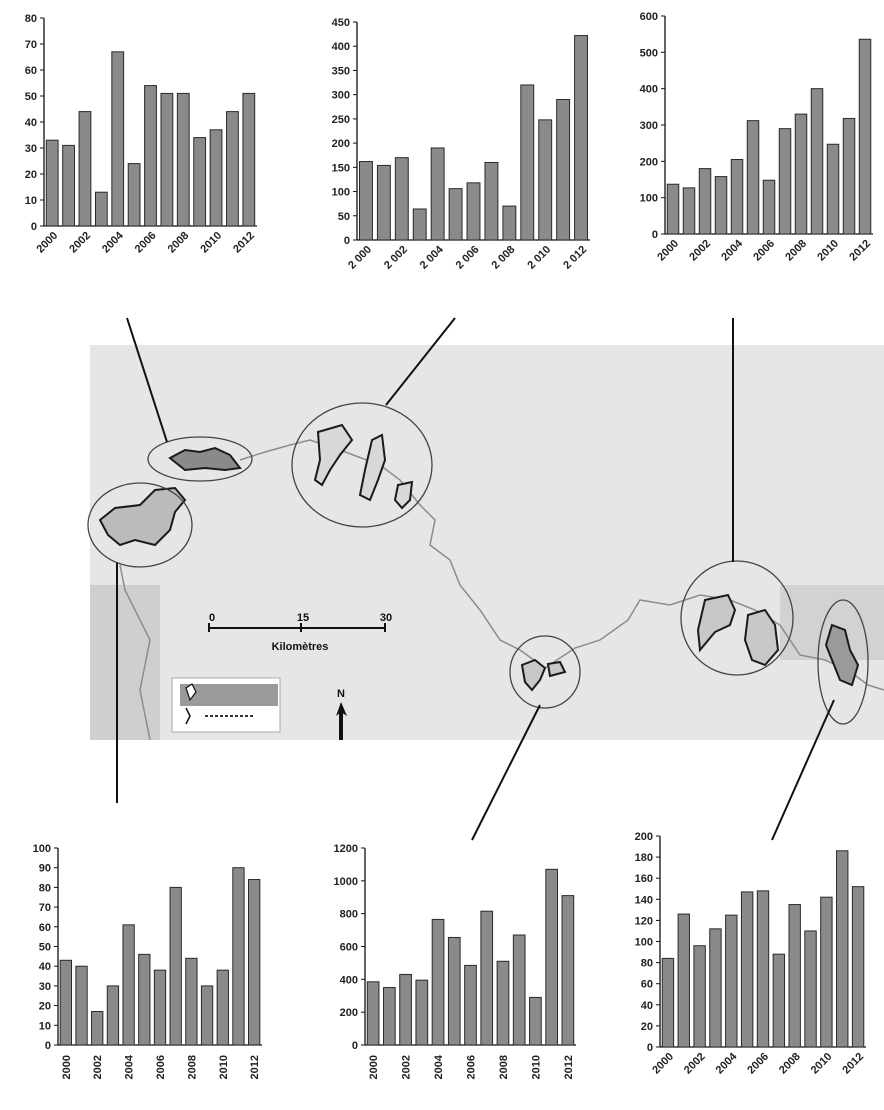 This screenshot has height=1110, width=884. I want to click on x-tick-label: 2 006, so click(468, 258).